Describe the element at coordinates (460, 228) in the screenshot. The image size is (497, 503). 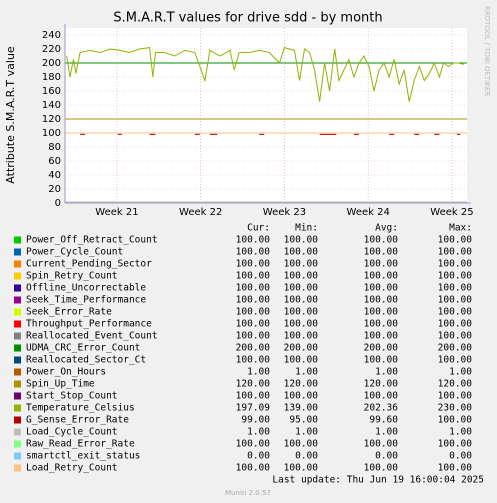
I see `legend-header: Max:` at that location.